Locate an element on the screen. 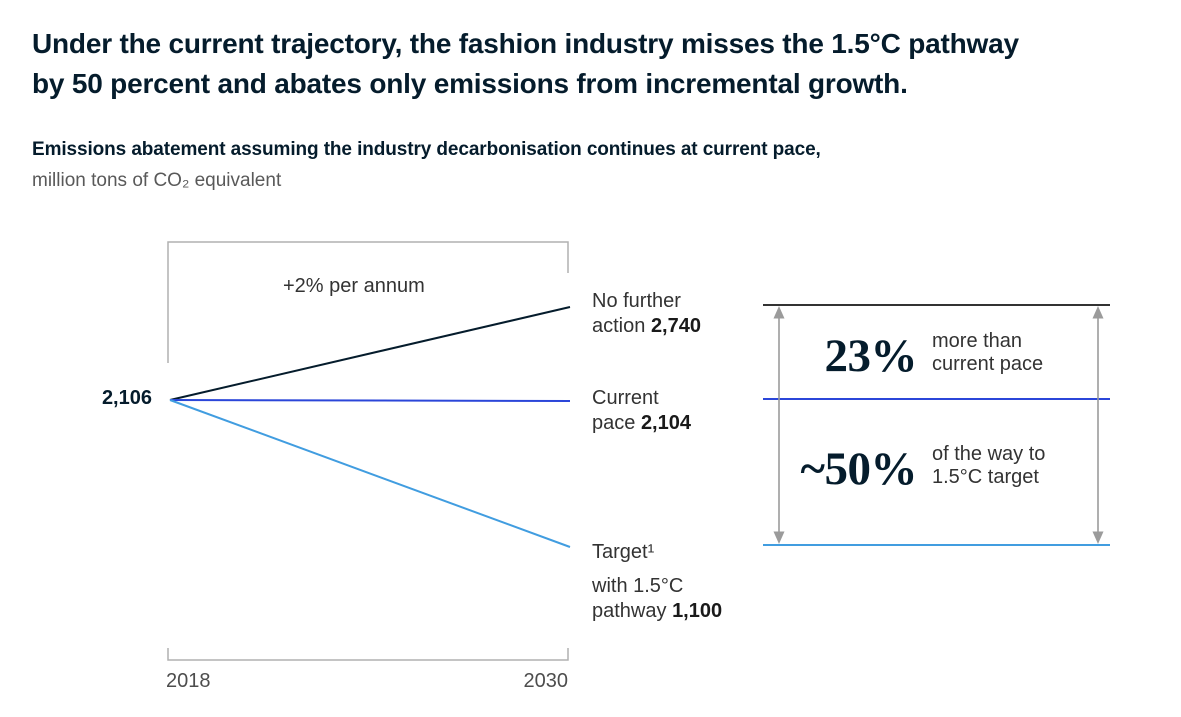 This screenshot has width=1181, height=717. stat-50-desc-line2: 1.5°C target is located at coordinates (985, 477).